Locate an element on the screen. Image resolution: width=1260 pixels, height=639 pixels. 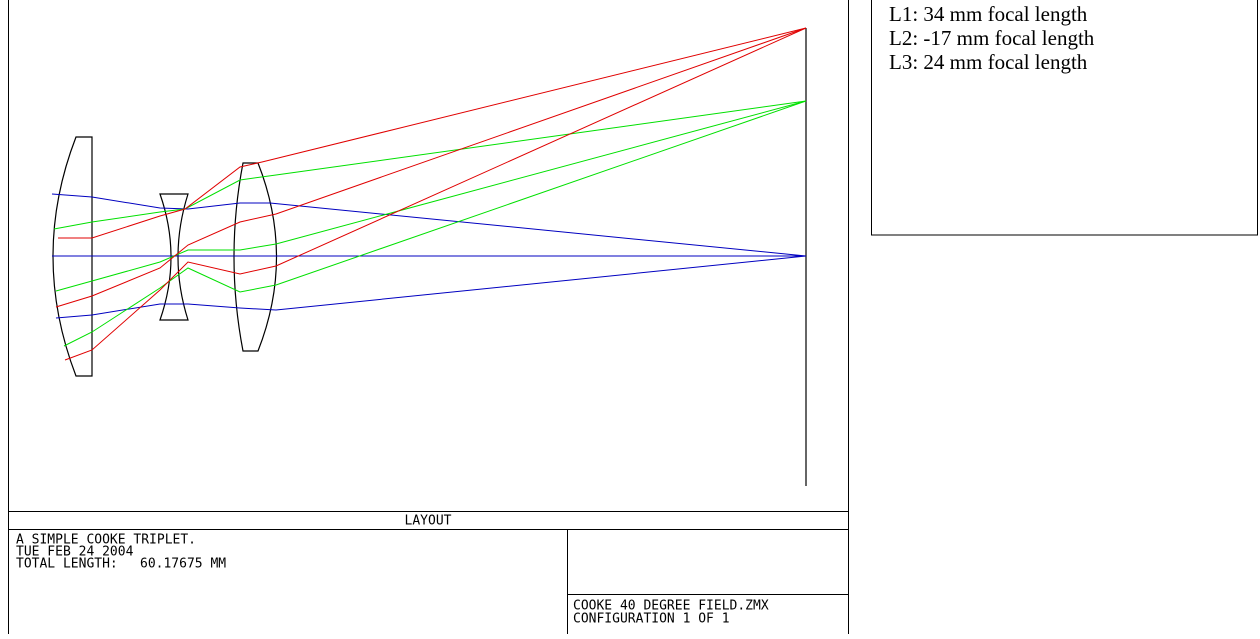
legend-item: L1: 34 mm focal length is located at coordinates (988, 14).